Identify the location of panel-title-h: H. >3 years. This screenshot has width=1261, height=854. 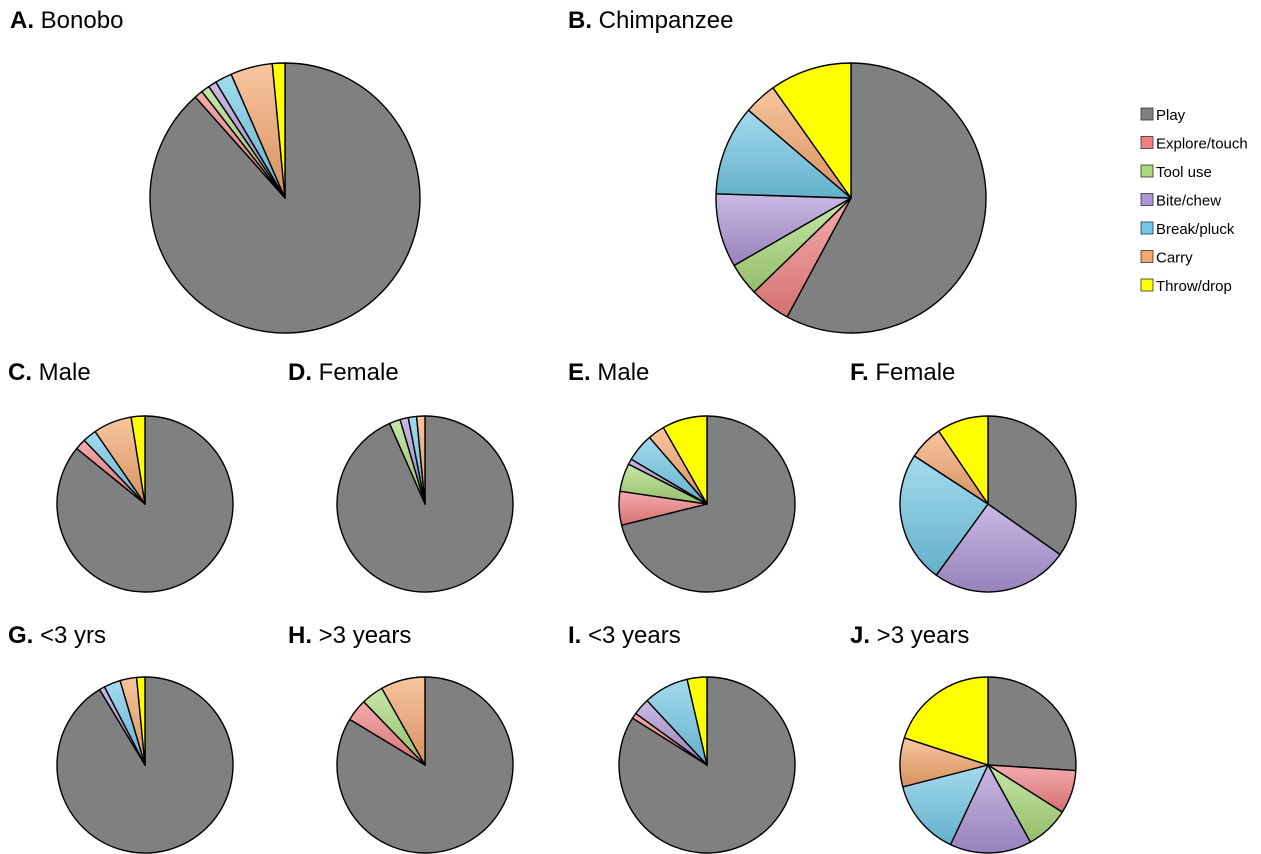
(349, 635).